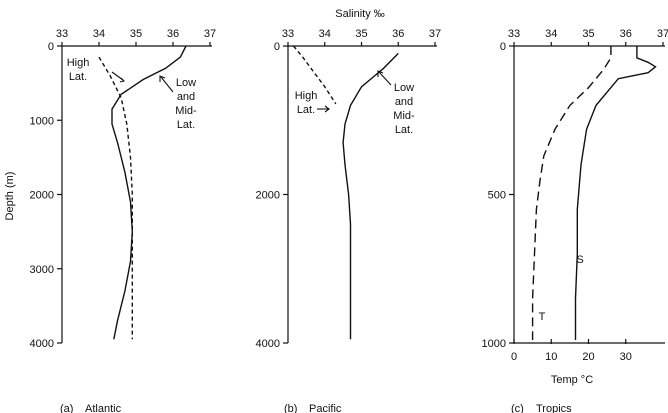 Image resolution: width=668 pixels, height=413 pixels. What do you see at coordinates (626, 357) in the screenshot?
I see `temp-tick-label: 30` at bounding box center [626, 357].